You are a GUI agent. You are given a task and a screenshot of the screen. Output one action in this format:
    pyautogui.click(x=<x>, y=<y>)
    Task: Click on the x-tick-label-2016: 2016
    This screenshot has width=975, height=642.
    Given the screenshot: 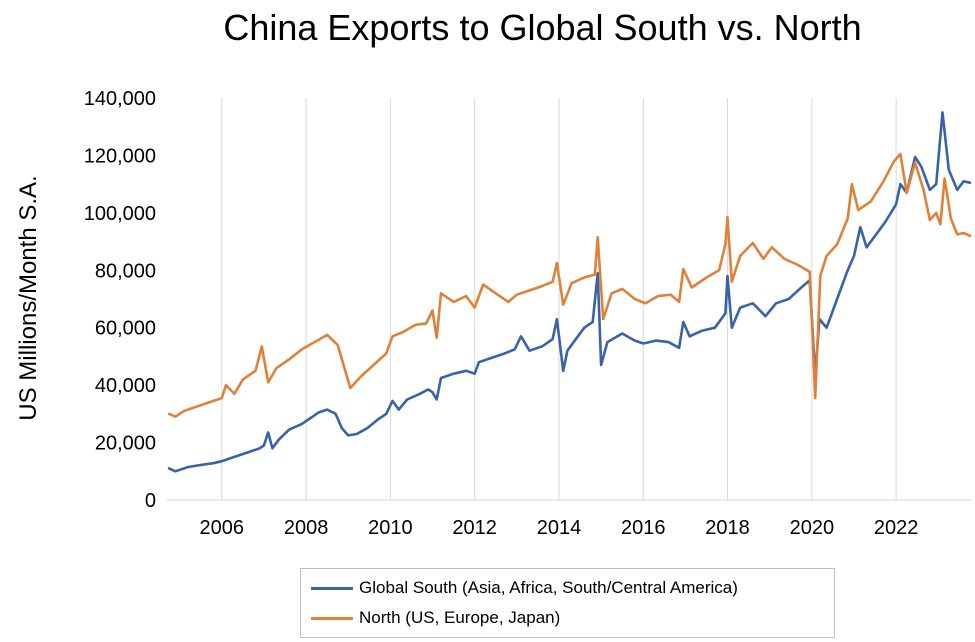 What is the action you would take?
    pyautogui.click(x=643, y=528)
    